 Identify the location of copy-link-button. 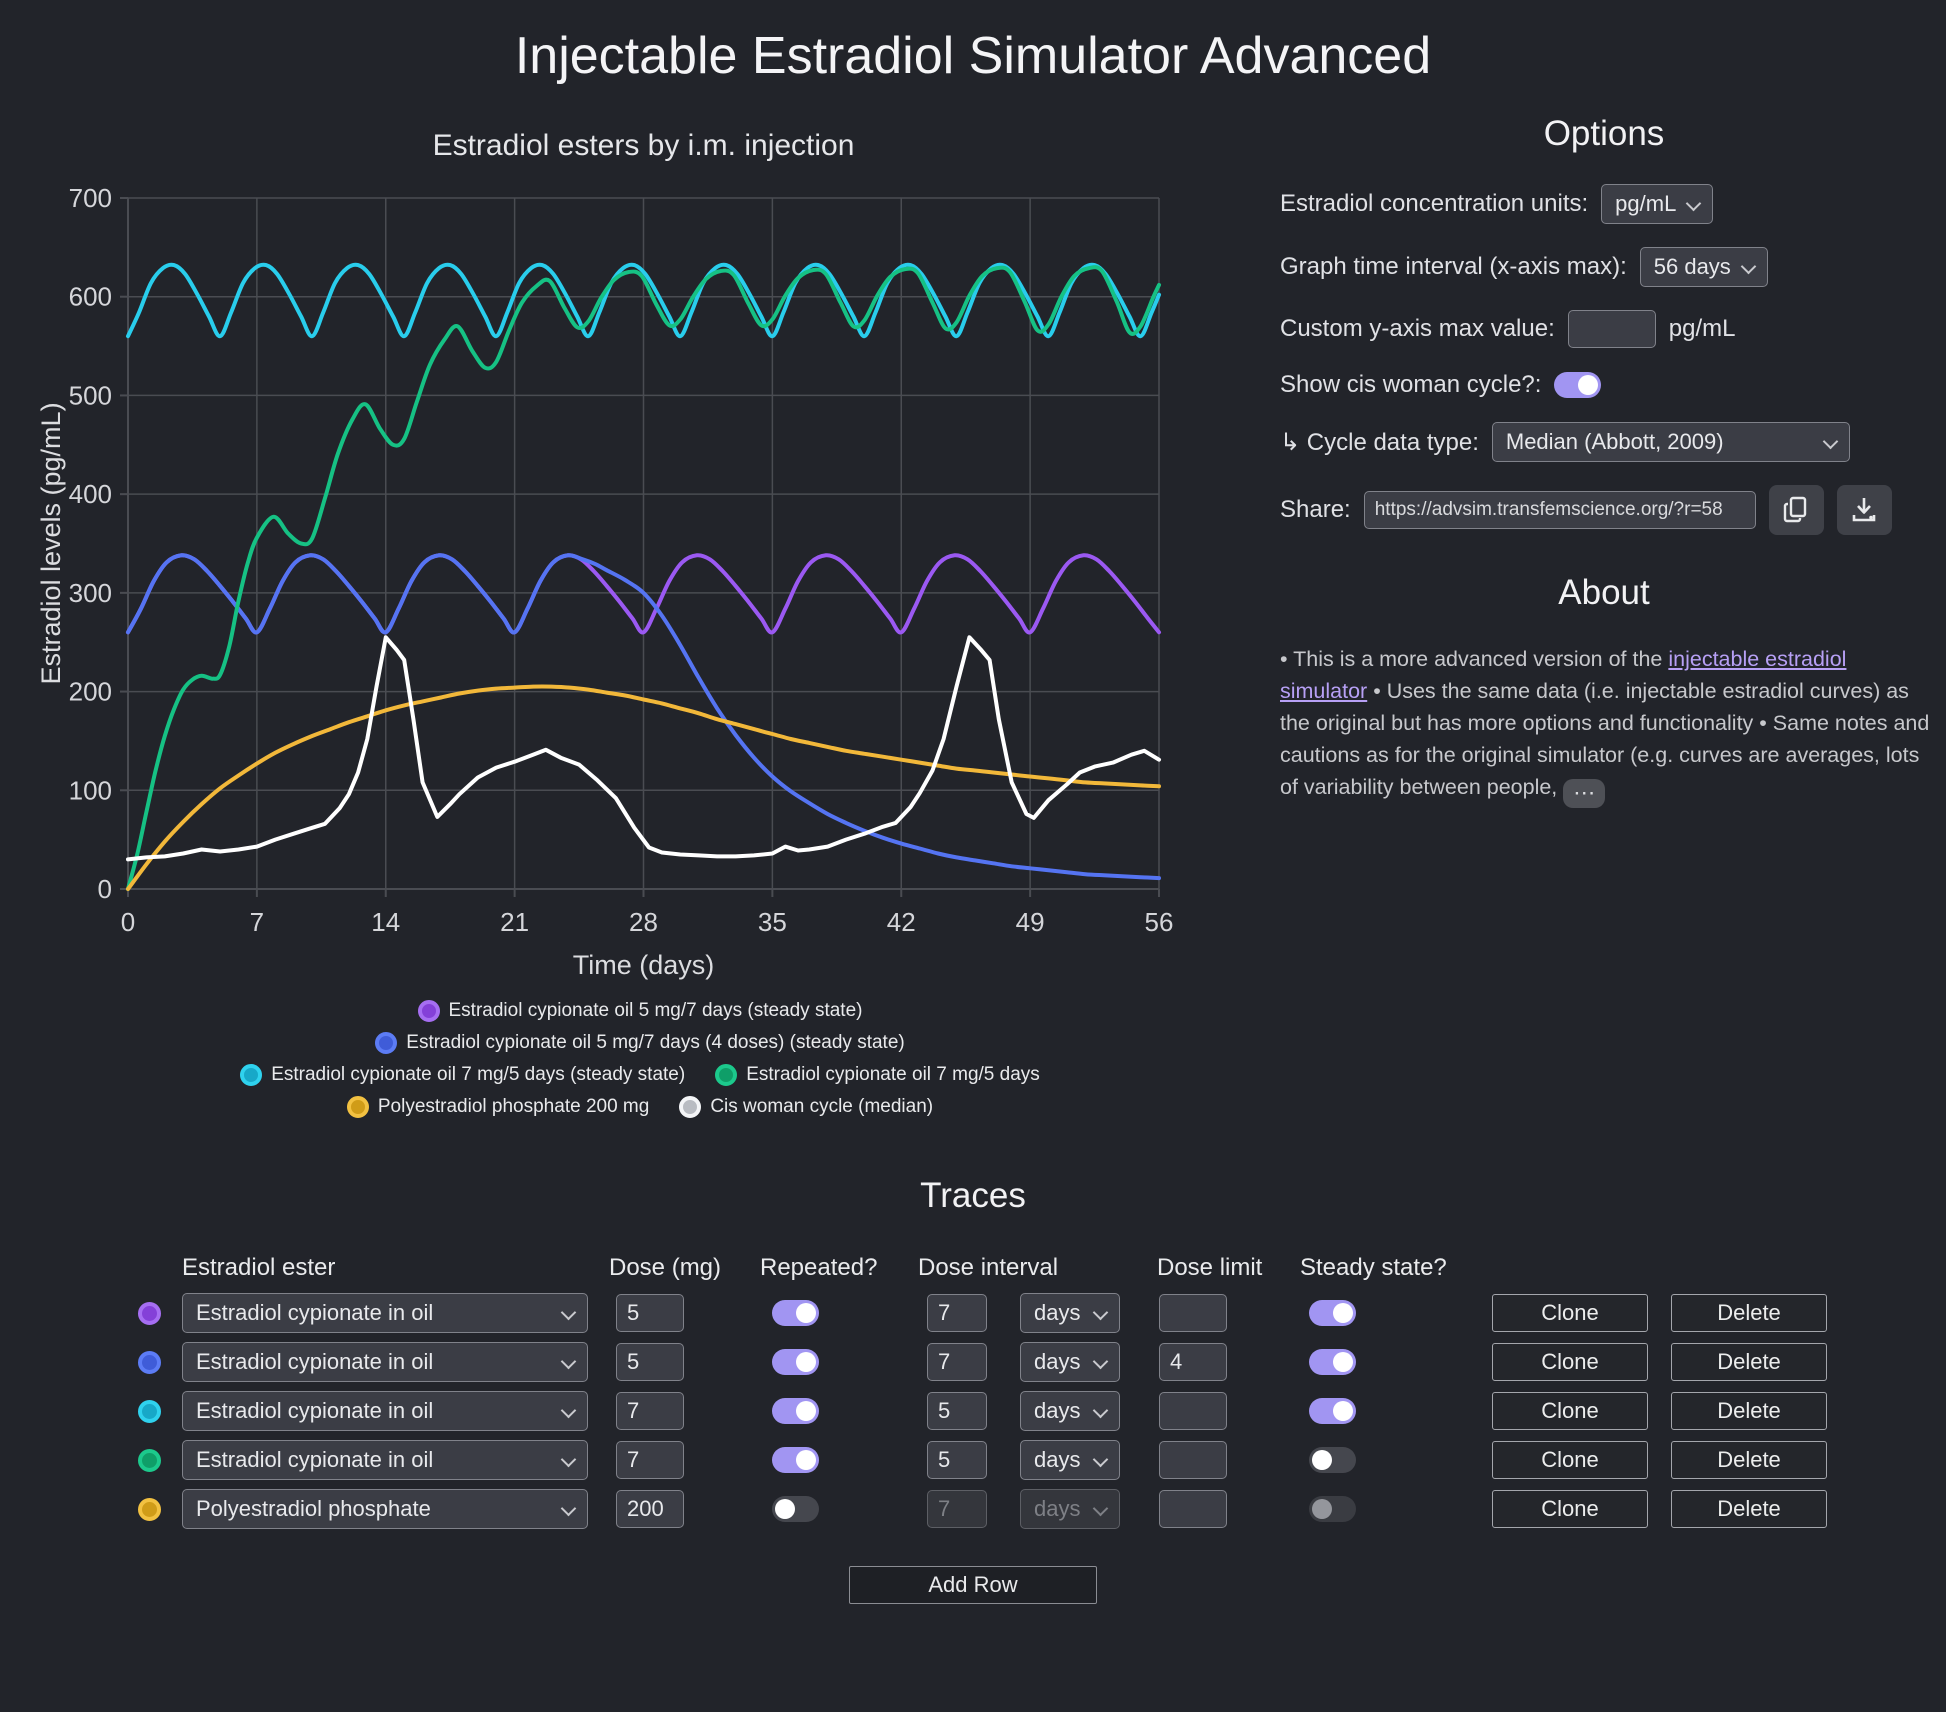
(1796, 510).